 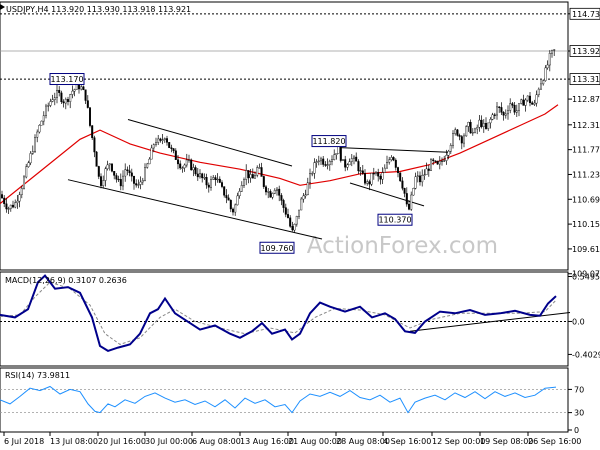 I want to click on price-y-tick-label: 112.875, so click(x=586, y=99).